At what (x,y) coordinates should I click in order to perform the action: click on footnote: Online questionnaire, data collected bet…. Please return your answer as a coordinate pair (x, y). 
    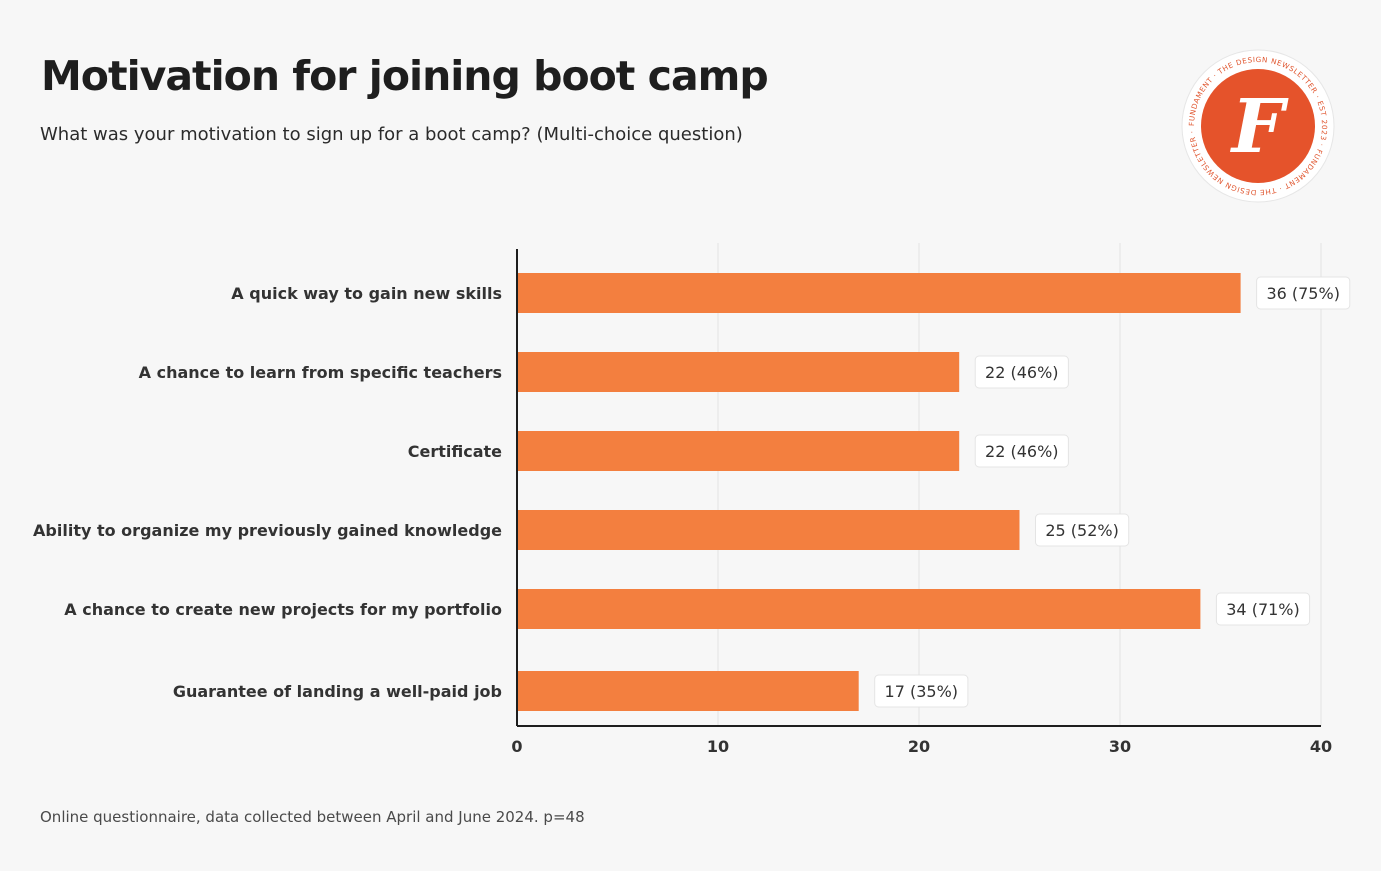
    Looking at the image, I should click on (312, 817).